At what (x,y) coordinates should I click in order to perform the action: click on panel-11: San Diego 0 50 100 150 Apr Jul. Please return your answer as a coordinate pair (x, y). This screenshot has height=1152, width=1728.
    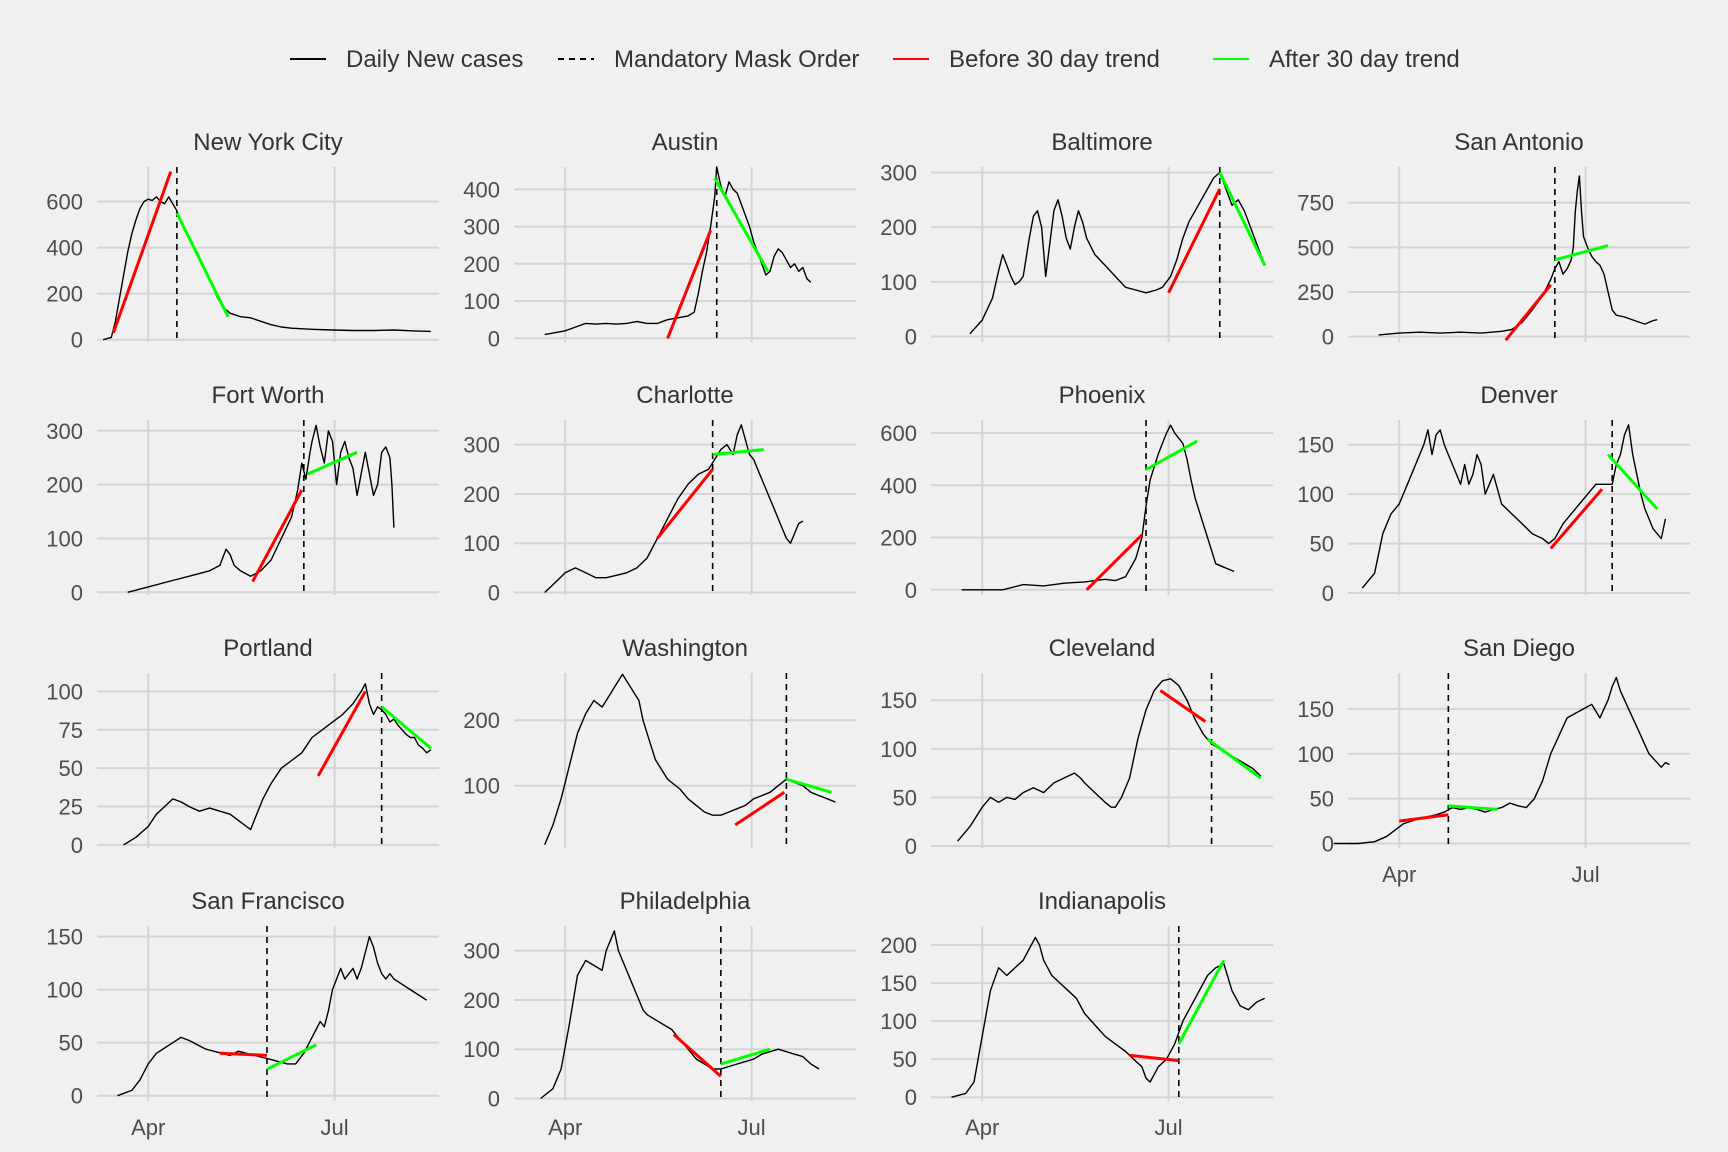
    Looking at the image, I should click on (1493, 761).